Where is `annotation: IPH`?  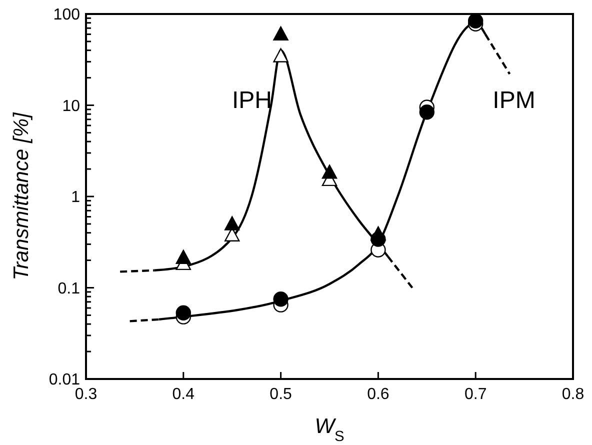
annotation: IPH is located at coordinates (252, 100).